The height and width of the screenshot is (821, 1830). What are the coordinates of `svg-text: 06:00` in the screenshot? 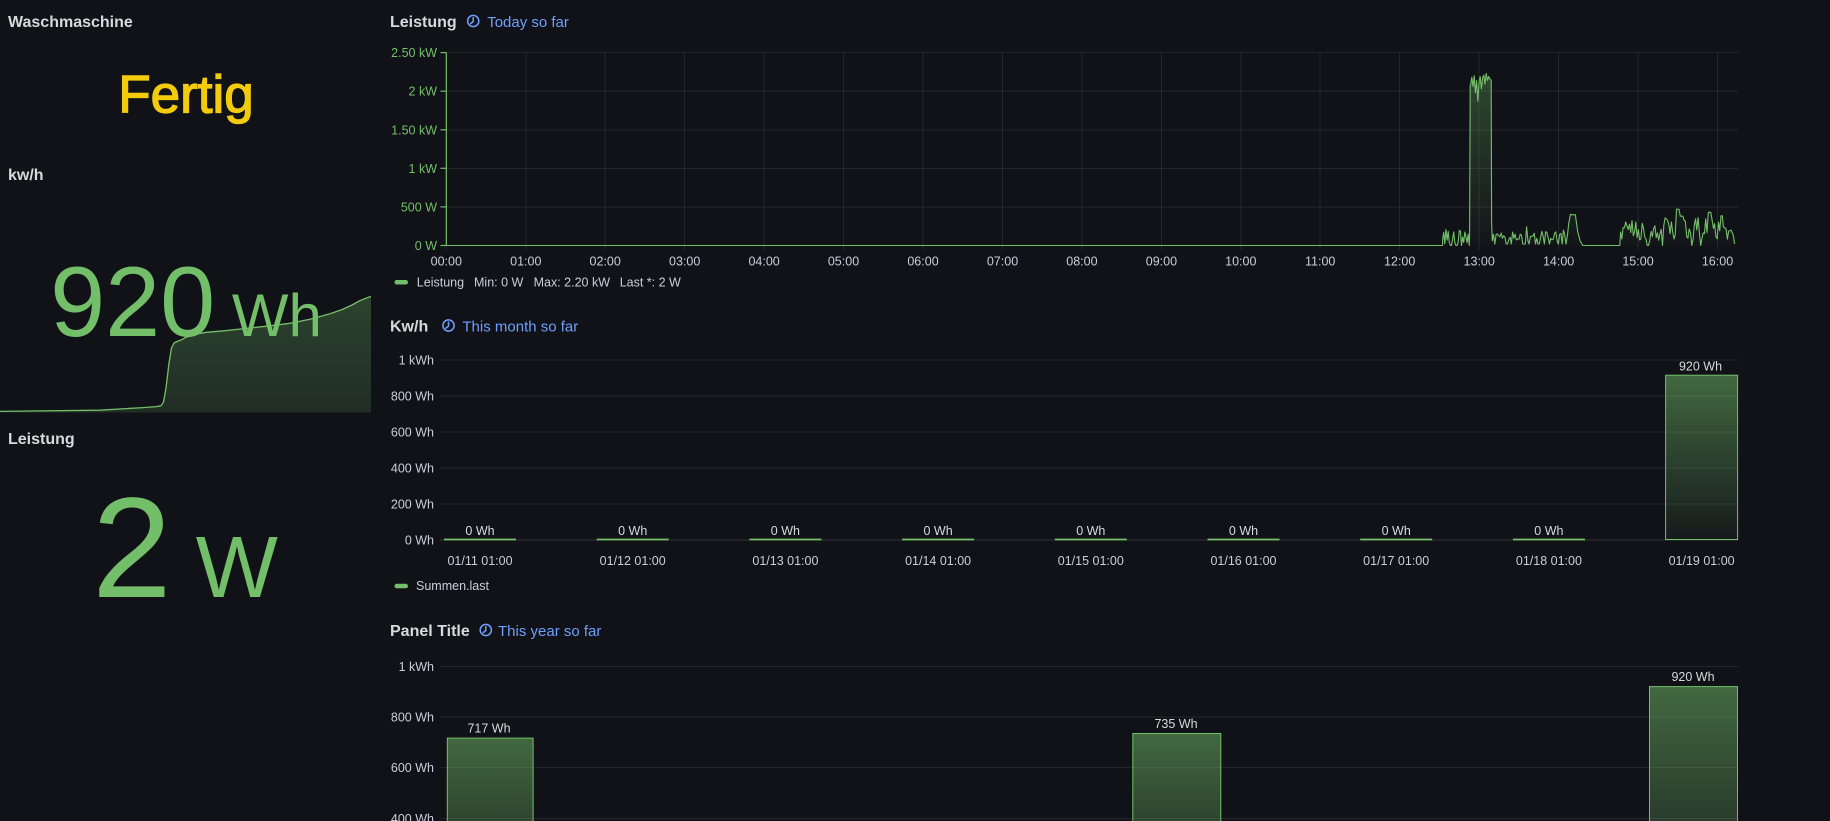 It's located at (922, 262).